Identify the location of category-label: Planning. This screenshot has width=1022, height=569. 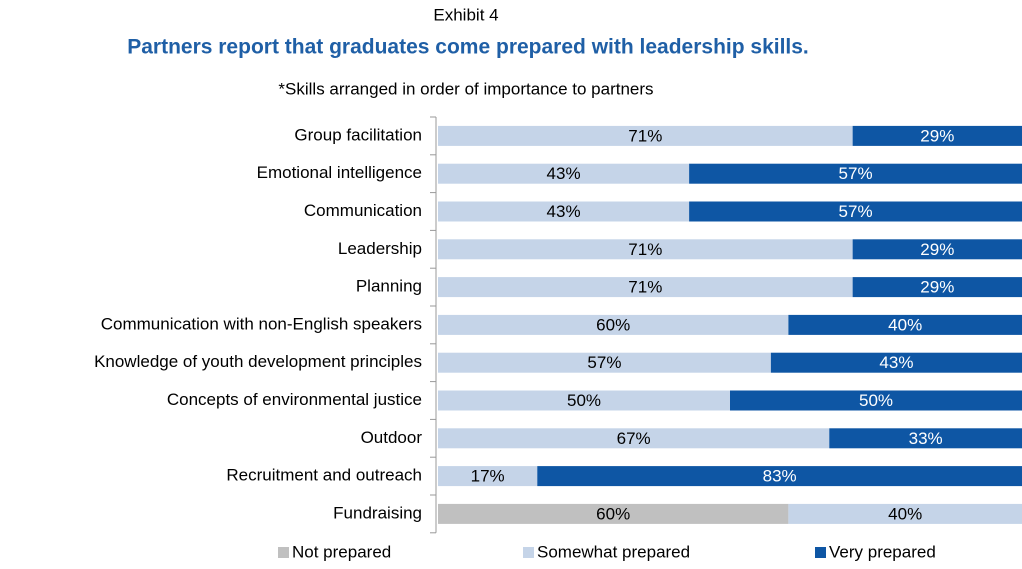
(389, 286).